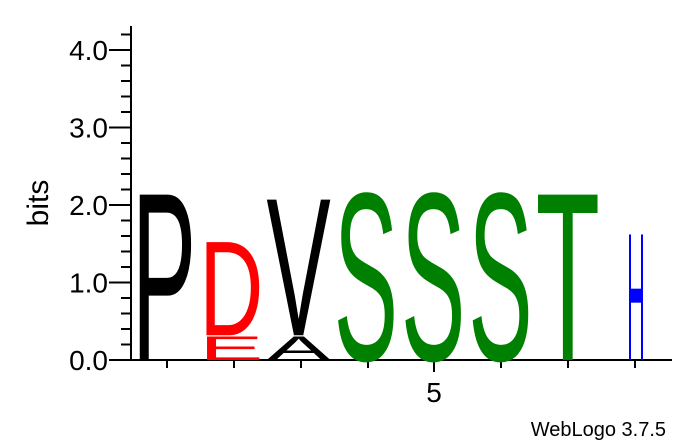 The width and height of the screenshot is (694, 444). I want to click on y-axis: 0.0 1.0 2.0 3.0 4.0, so click(100, 201).